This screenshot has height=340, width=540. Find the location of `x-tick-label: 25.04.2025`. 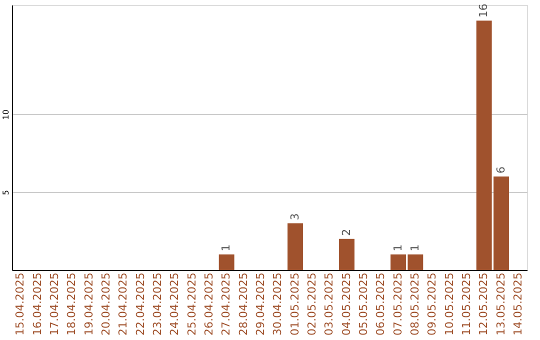

x-tick-label: 25.04.2025 is located at coordinates (191, 304).